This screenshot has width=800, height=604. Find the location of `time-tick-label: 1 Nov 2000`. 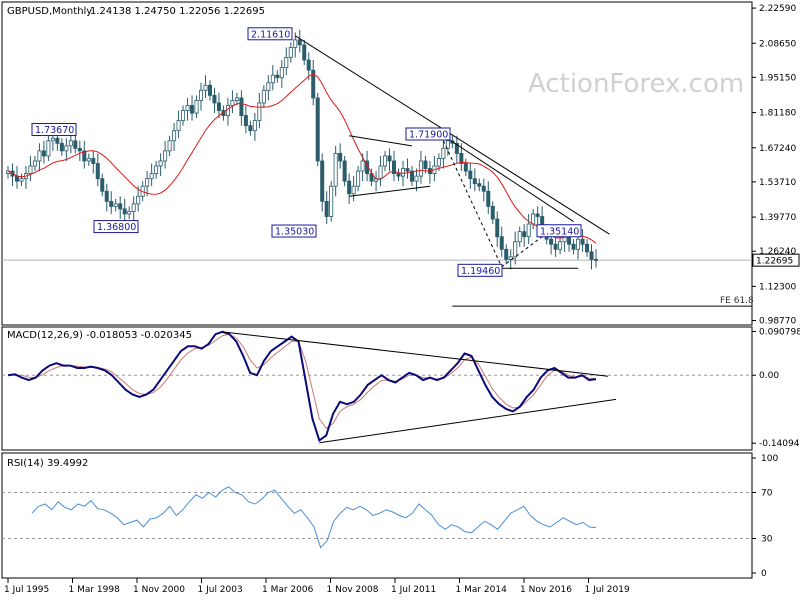

time-tick-label: 1 Nov 2000 is located at coordinates (159, 590).